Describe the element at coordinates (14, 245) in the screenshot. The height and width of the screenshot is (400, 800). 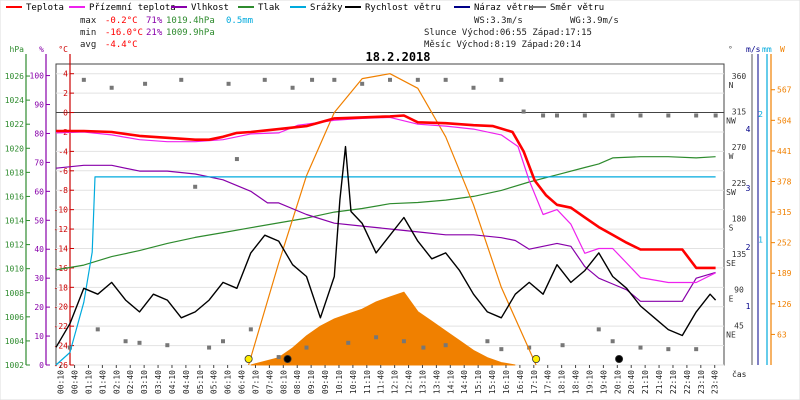
I see `pressure-tick-label-7: 1012` at that location.